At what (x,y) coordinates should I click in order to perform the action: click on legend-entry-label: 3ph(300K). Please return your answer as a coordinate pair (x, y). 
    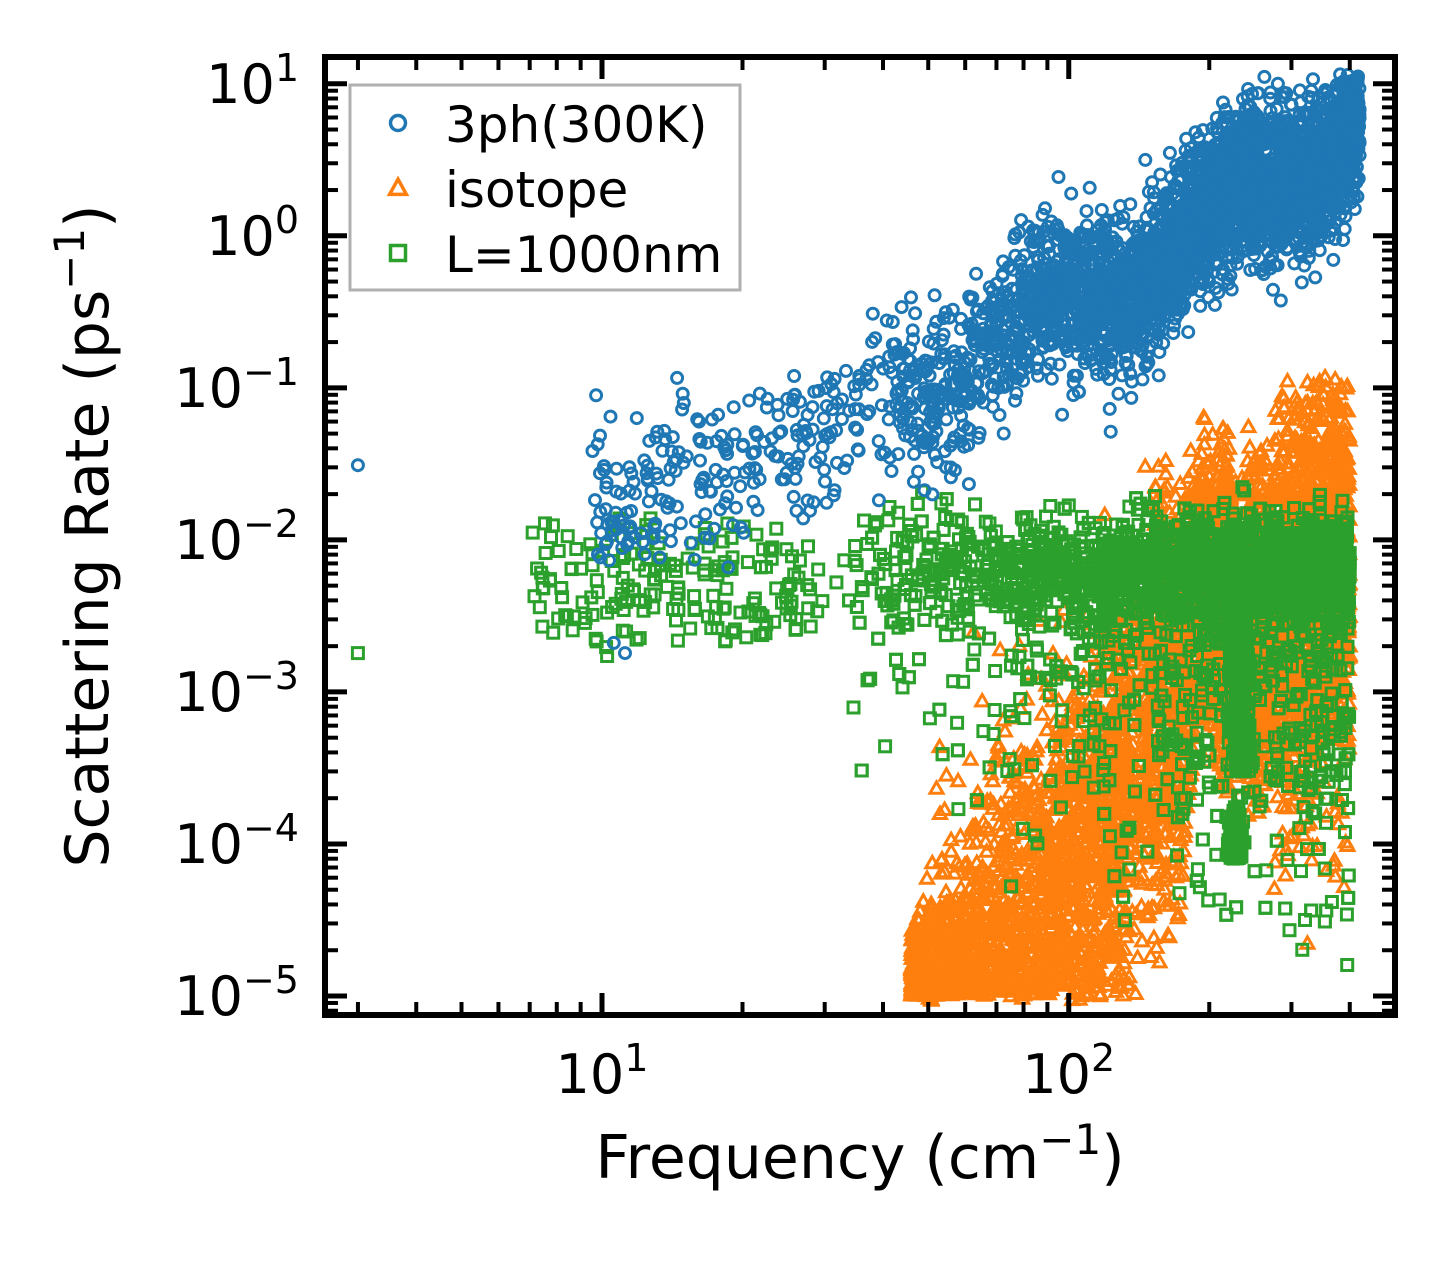
    Looking at the image, I should click on (576, 125).